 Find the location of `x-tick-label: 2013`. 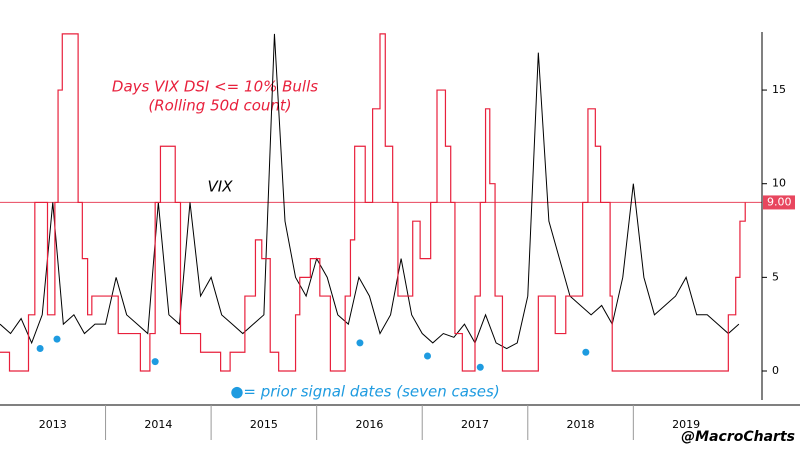

x-tick-label: 2013 is located at coordinates (53, 424).